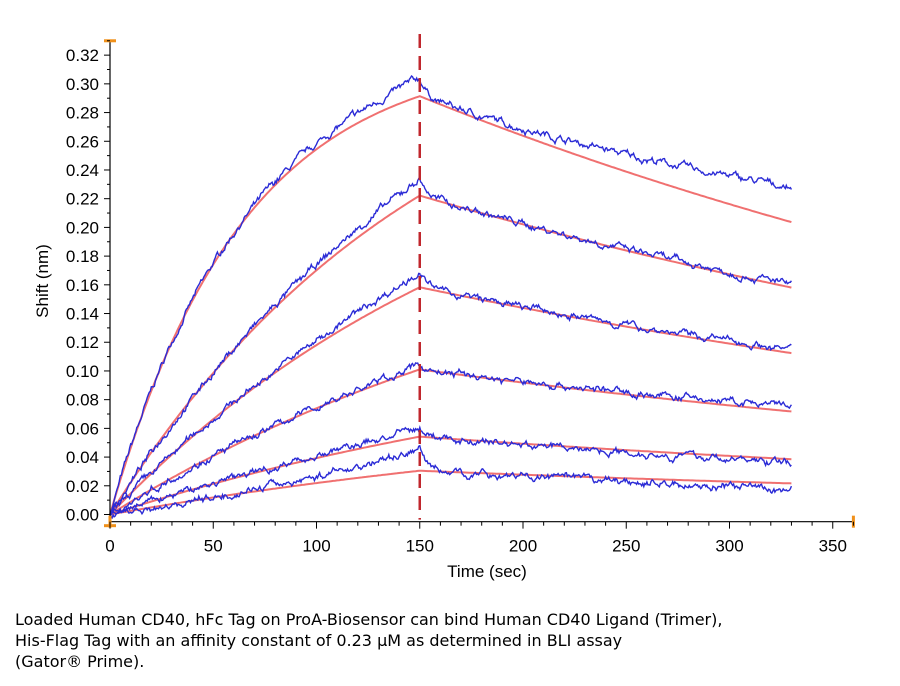  What do you see at coordinates (82, 486) in the screenshot?
I see `y-tick-label: 0.02` at bounding box center [82, 486].